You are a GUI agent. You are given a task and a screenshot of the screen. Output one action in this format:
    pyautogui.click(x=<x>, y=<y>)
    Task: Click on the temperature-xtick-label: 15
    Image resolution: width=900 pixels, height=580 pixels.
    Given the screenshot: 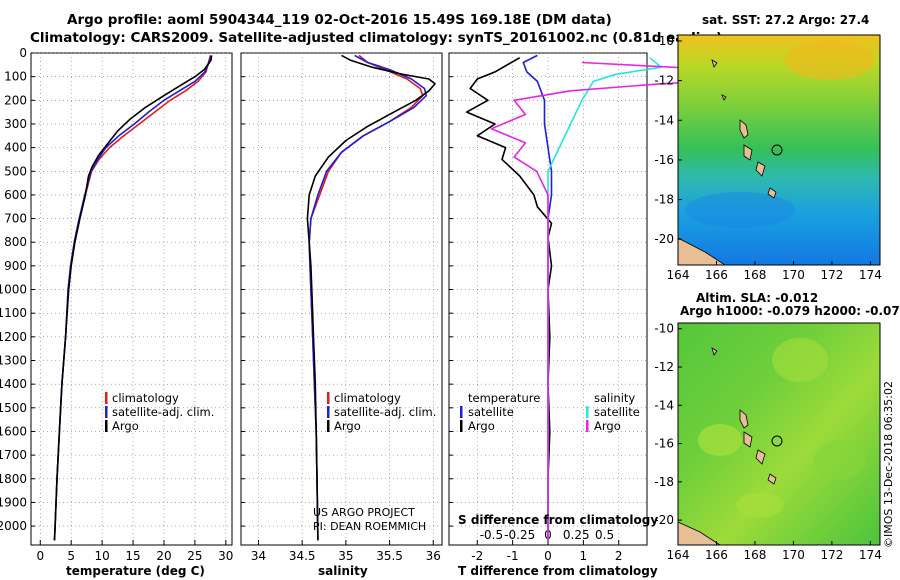 What is the action you would take?
    pyautogui.click(x=132, y=556)
    